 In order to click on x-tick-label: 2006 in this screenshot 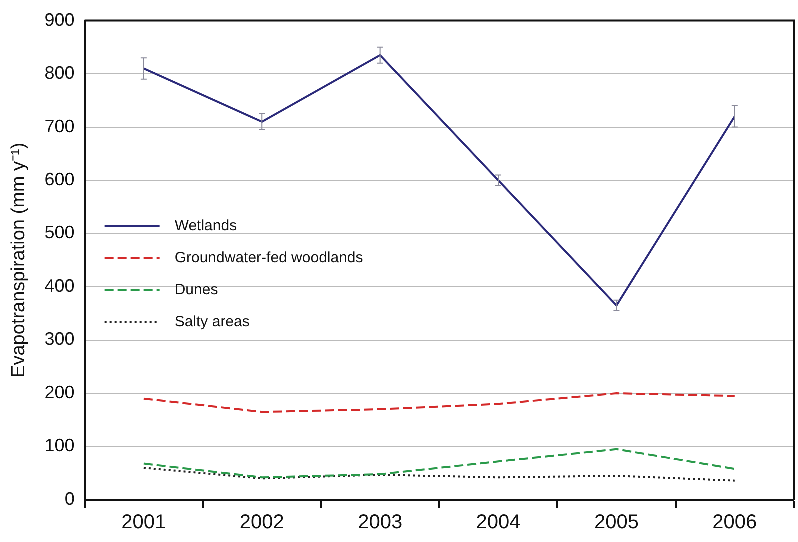, I will do `click(735, 523)`.